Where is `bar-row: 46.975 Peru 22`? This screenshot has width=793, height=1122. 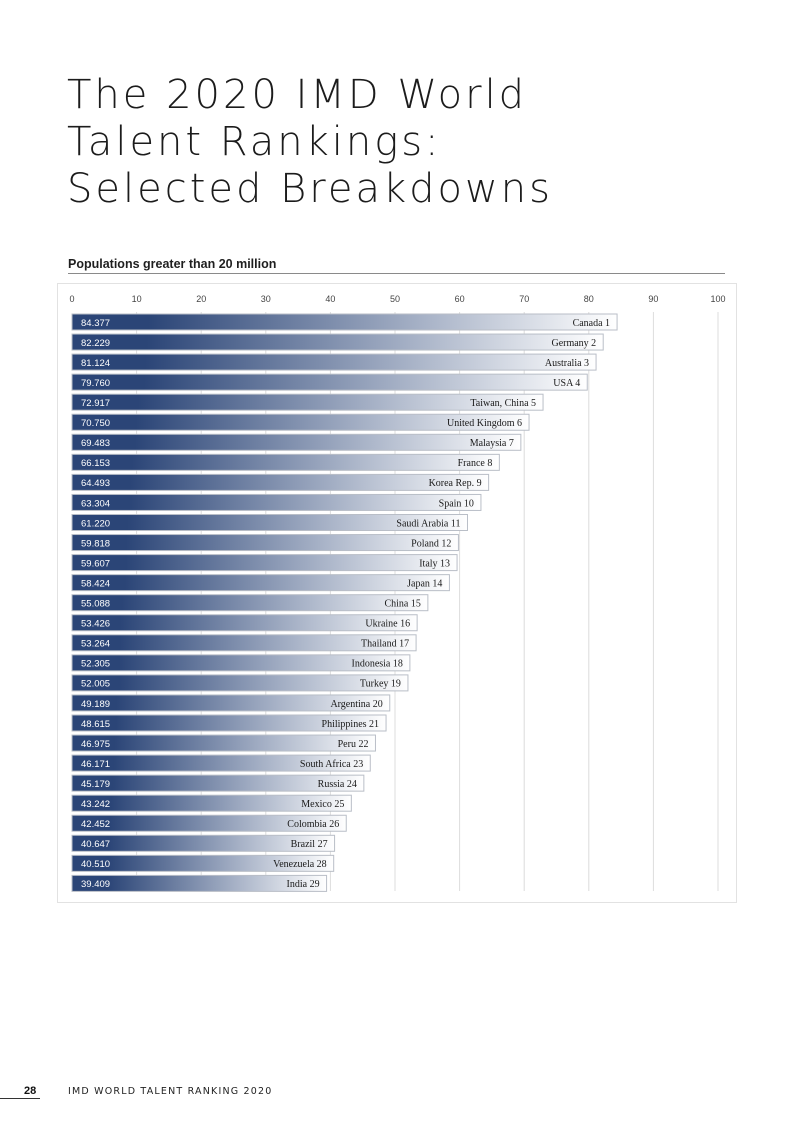 bar-row: 46.975 Peru 22 is located at coordinates (223, 743).